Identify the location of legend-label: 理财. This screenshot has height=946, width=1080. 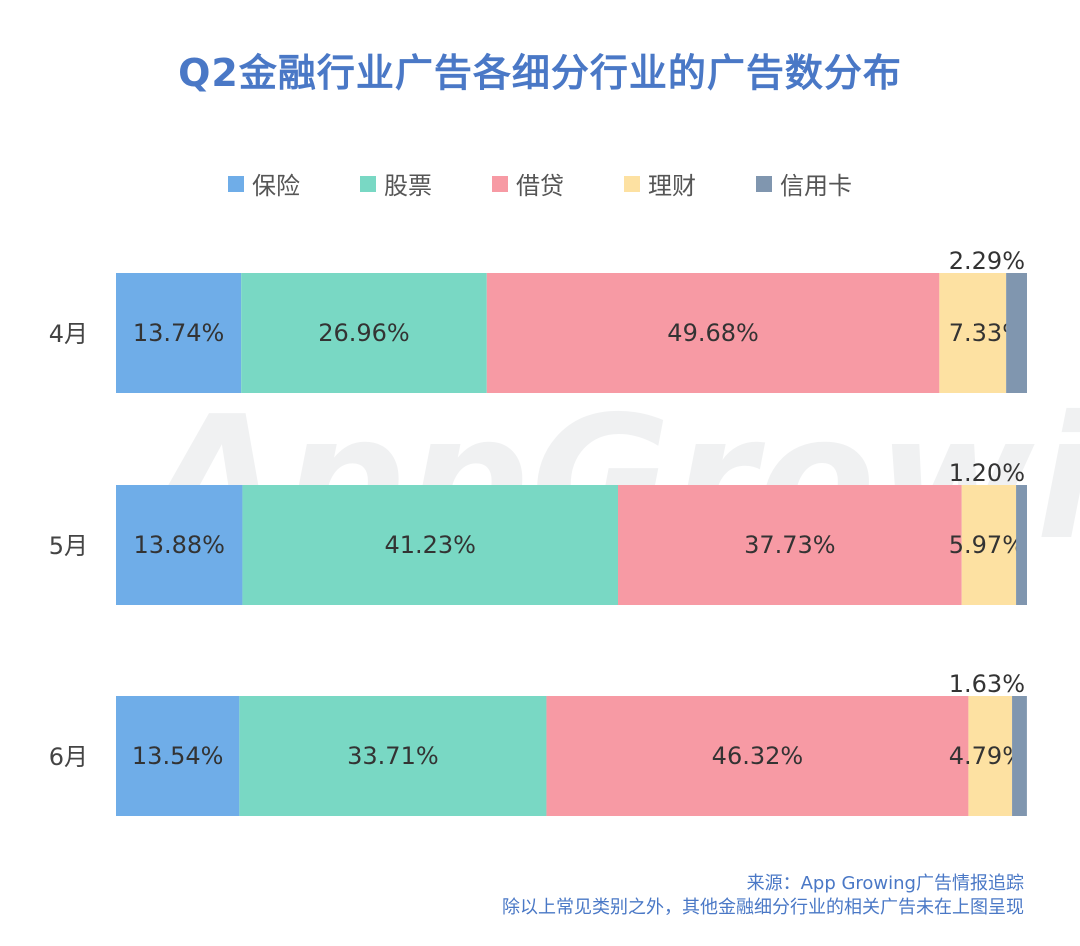
(672, 186).